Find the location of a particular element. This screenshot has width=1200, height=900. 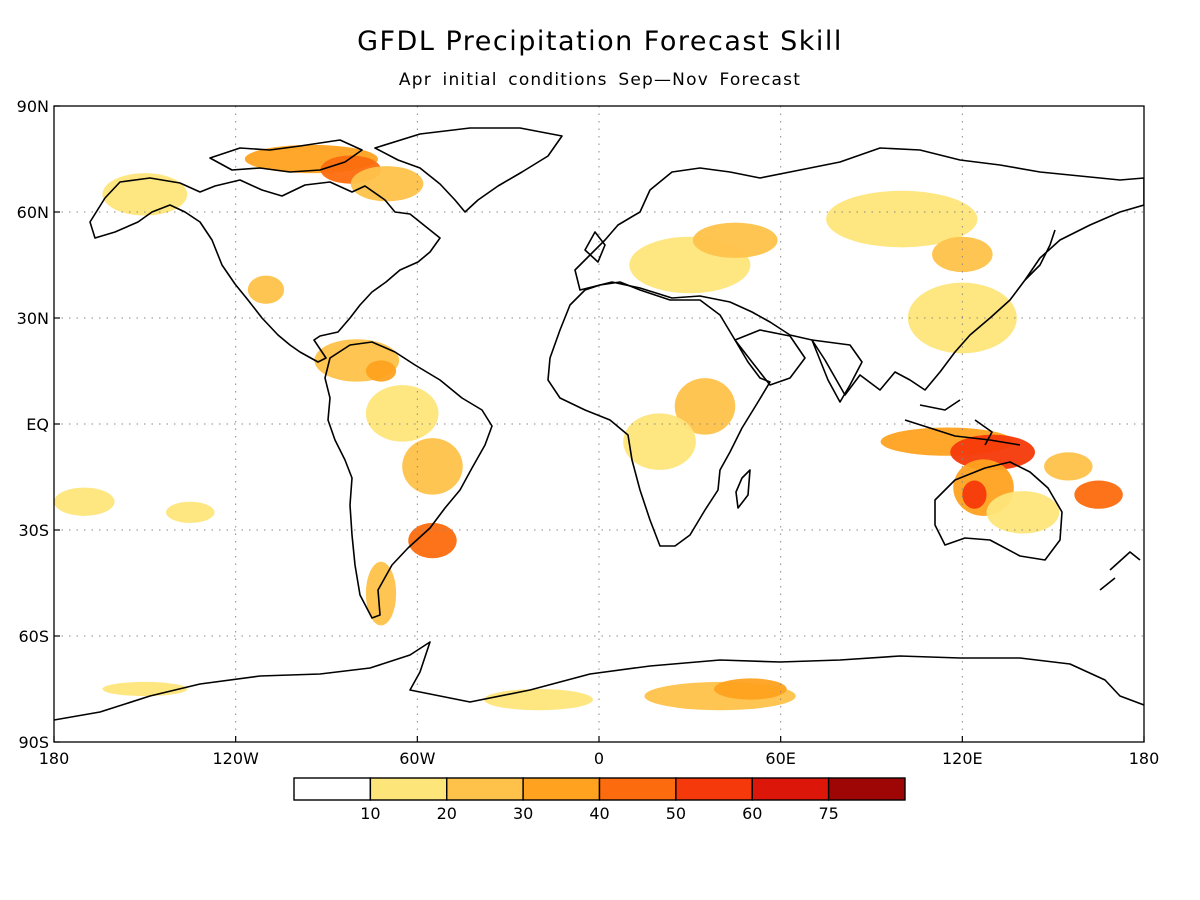

colorbar-label: 75 is located at coordinates (828, 813).